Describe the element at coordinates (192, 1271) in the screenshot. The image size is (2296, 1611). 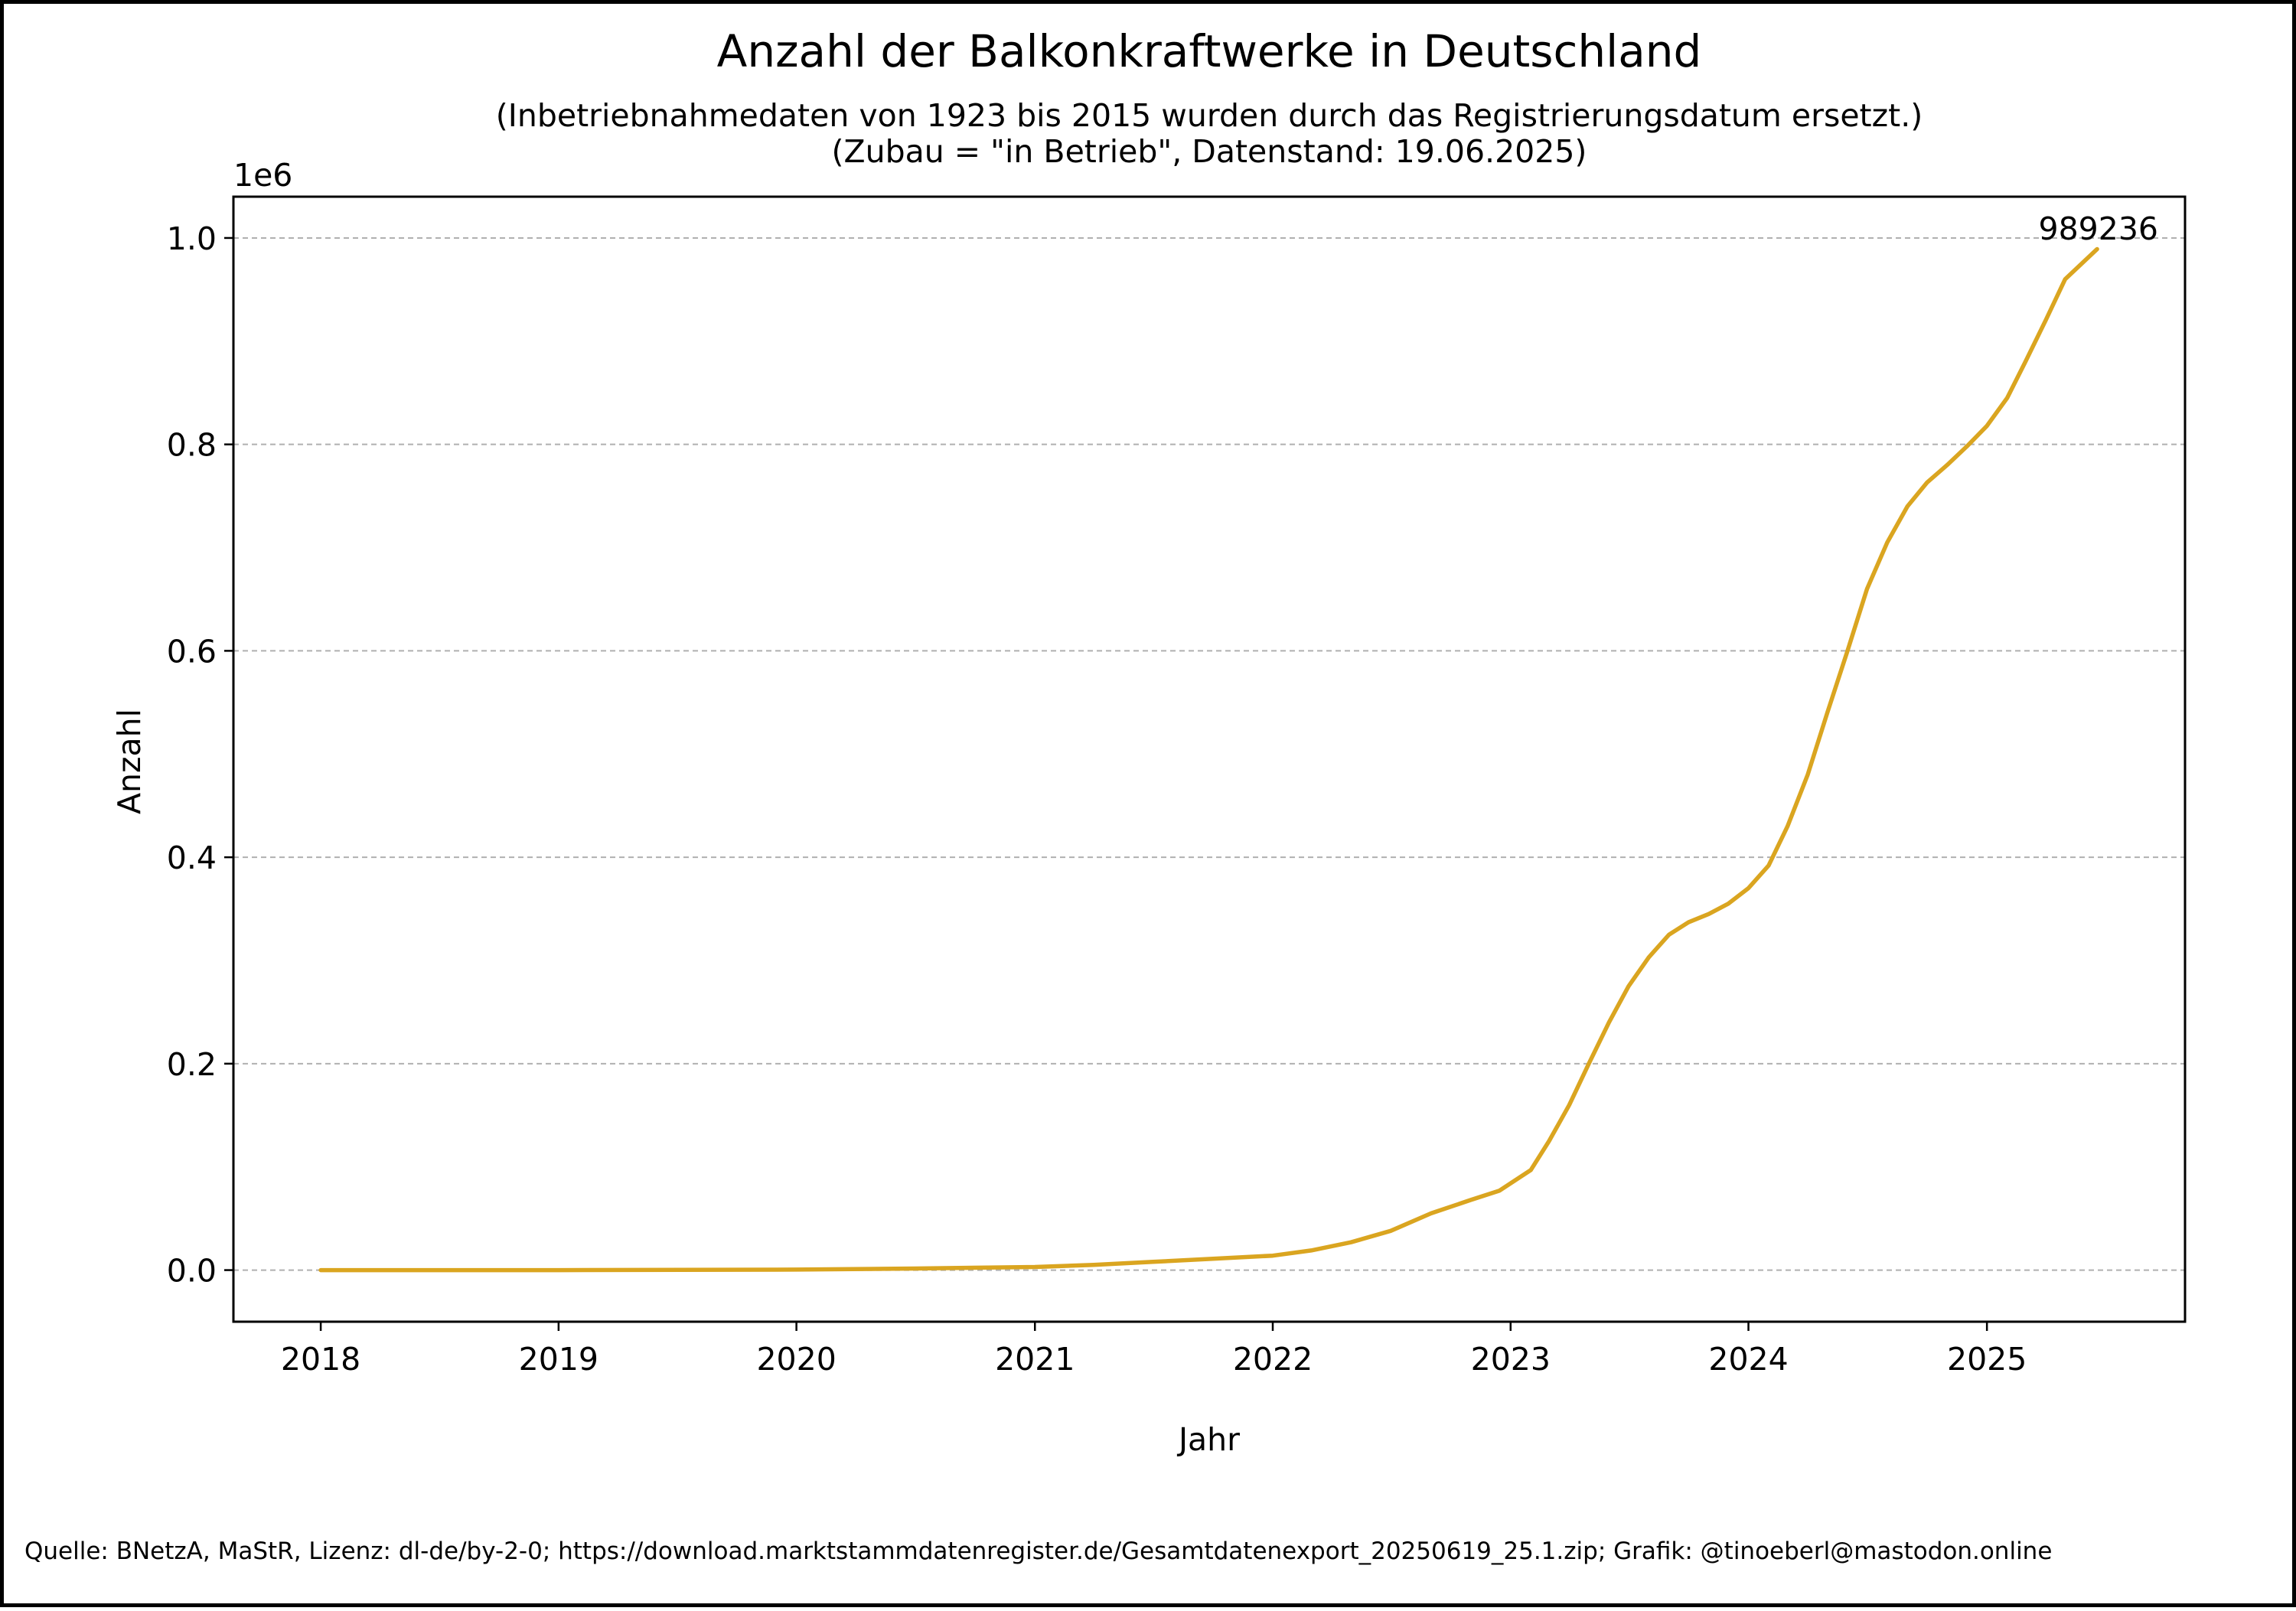
I see `y-tick-label: 0.0` at that location.